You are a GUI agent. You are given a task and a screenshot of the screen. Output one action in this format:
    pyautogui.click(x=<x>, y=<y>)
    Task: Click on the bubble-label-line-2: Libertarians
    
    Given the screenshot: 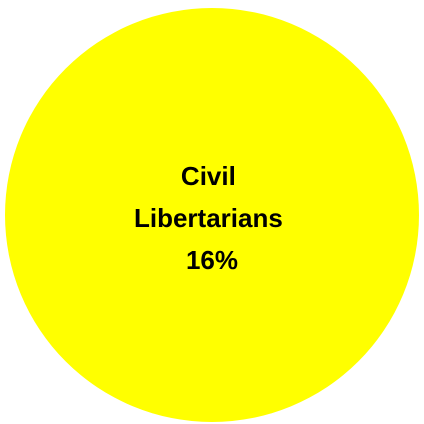 What is the action you would take?
    pyautogui.click(x=208, y=218)
    